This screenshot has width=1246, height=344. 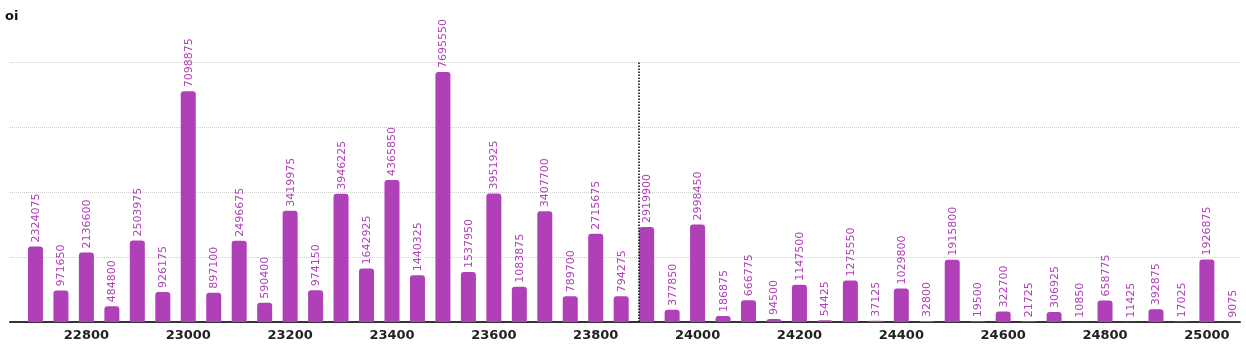 What do you see at coordinates (290, 334) in the screenshot?
I see `x-tick-label: 23200` at bounding box center [290, 334].